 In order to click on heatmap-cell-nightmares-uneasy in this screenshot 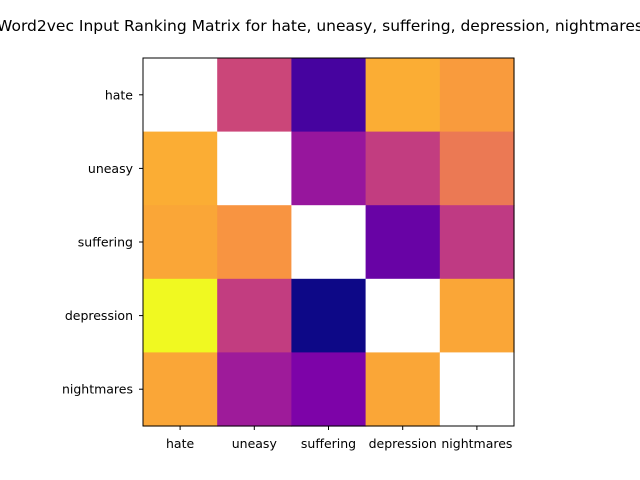, I will do `click(254, 389)`.